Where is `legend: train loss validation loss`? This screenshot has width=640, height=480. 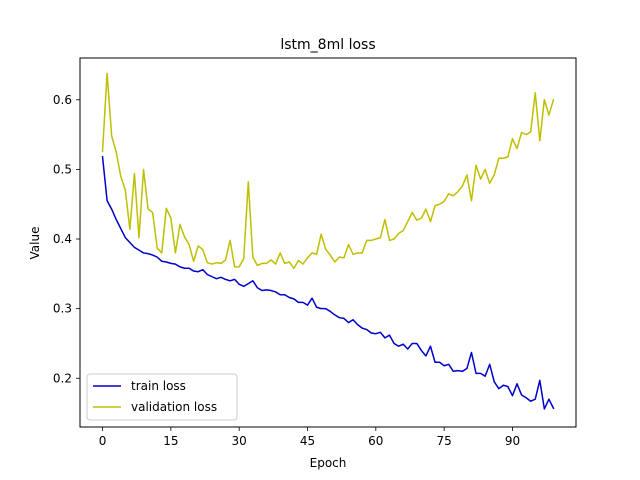
legend: train loss validation loss is located at coordinates (162, 397).